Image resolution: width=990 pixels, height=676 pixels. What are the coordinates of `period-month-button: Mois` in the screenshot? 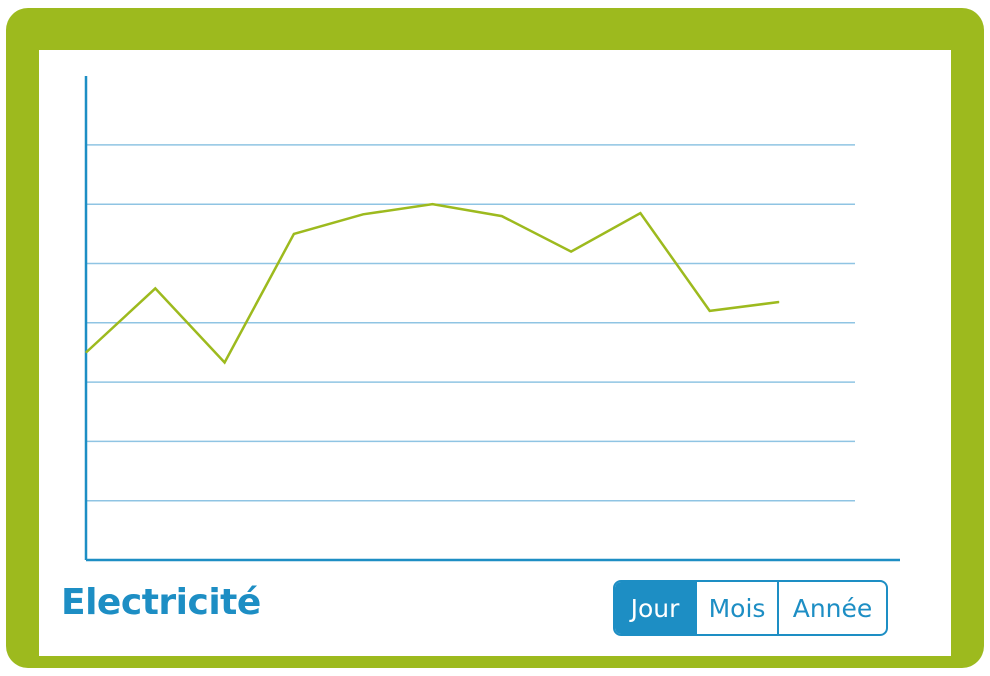 It's located at (736, 608).